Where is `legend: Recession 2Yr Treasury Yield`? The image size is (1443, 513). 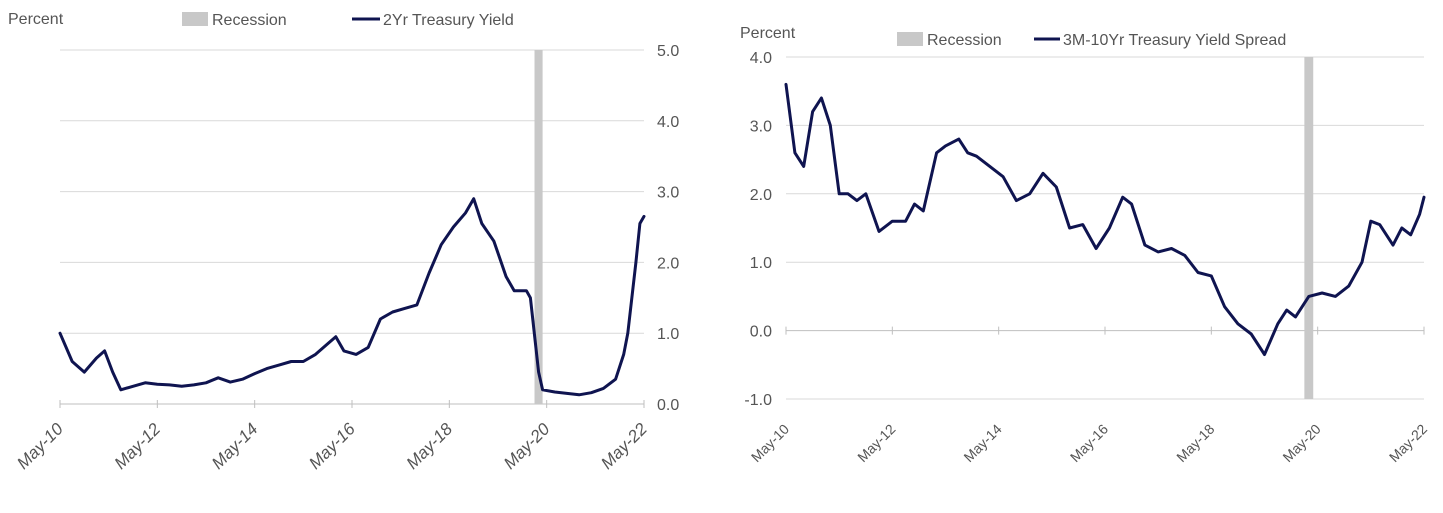
legend: Recession 2Yr Treasury Yield is located at coordinates (348, 20).